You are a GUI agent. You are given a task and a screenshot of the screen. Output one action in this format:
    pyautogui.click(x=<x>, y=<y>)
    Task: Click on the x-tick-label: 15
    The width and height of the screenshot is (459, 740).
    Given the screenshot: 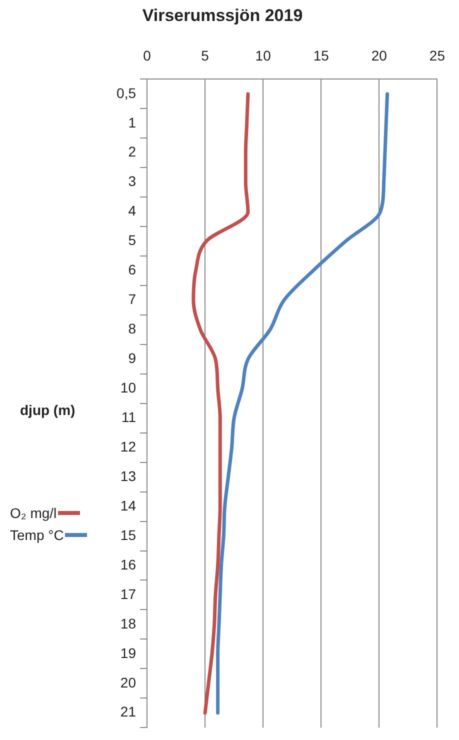 What is the action you would take?
    pyautogui.click(x=321, y=56)
    